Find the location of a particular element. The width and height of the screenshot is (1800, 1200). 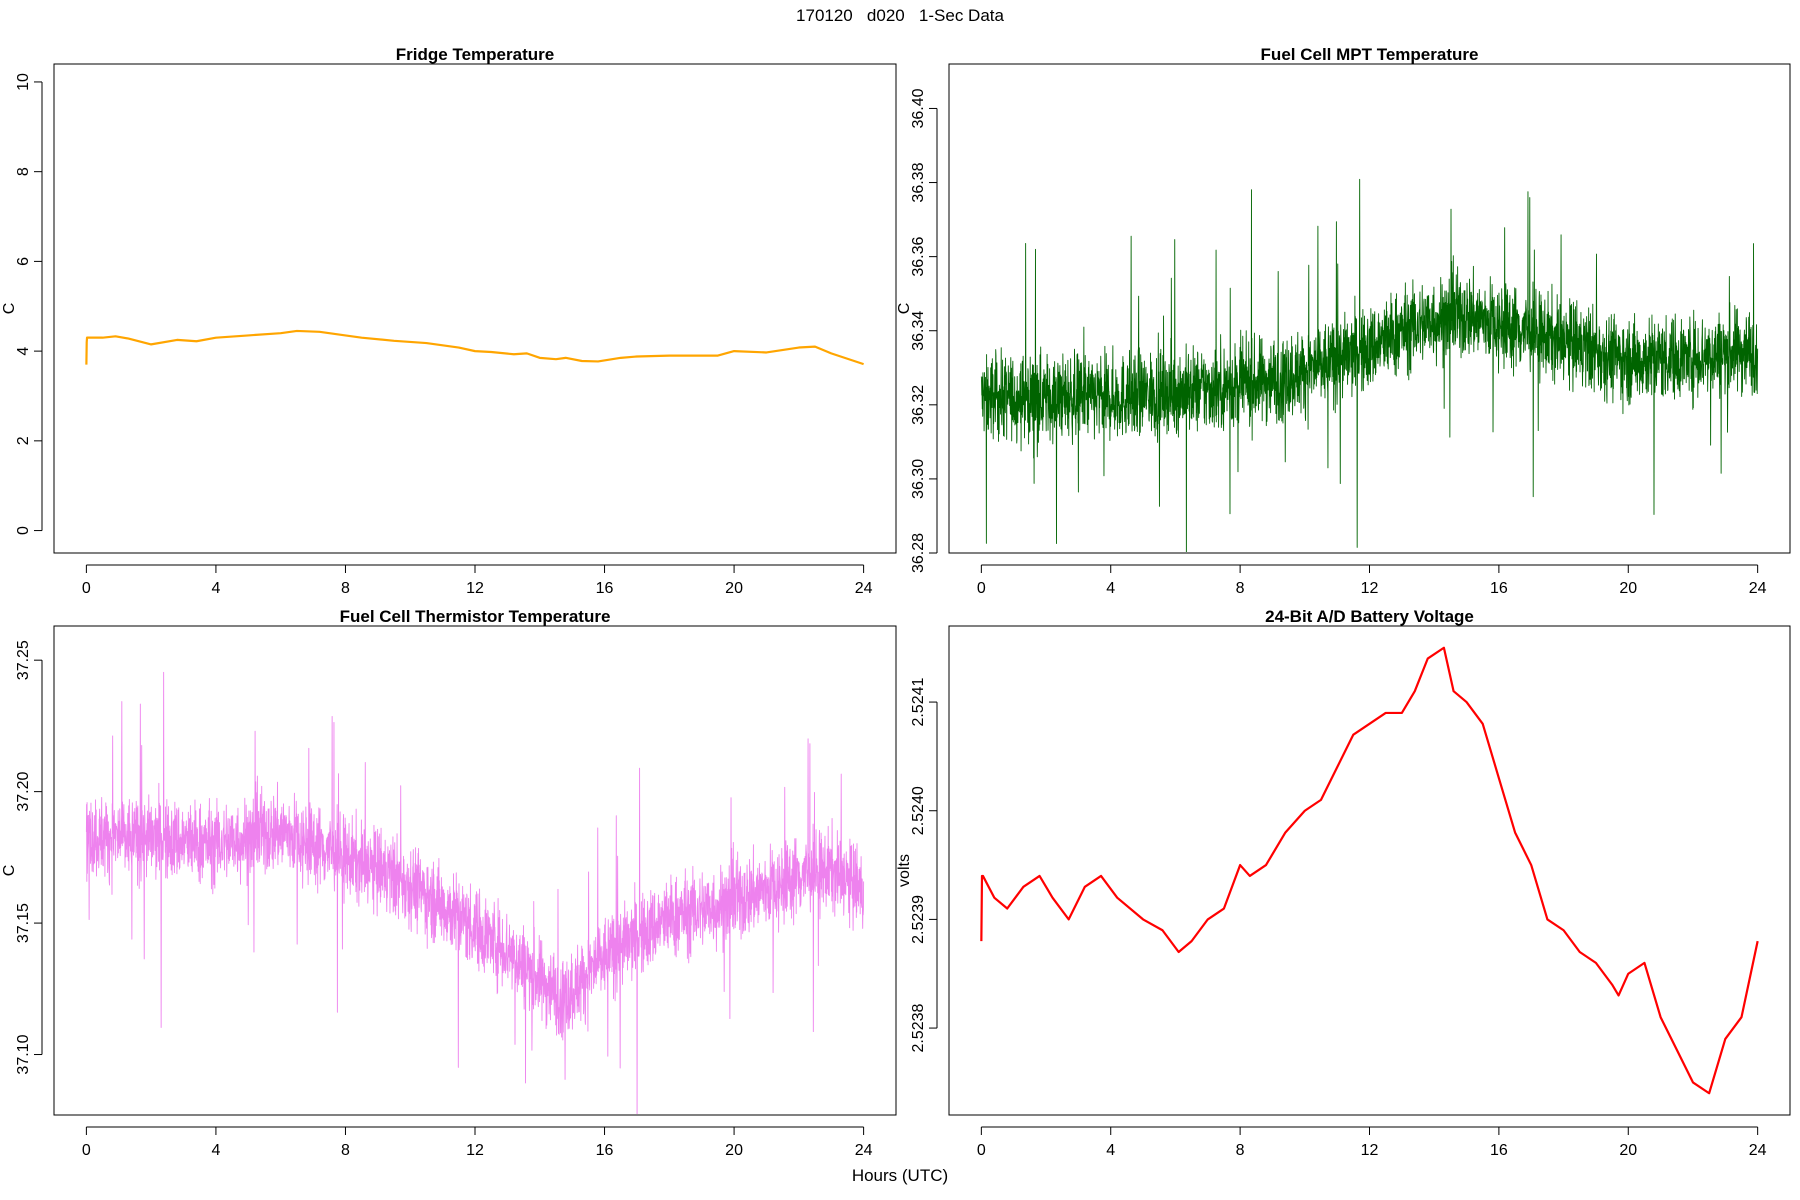

chart-title: 24-Bit A/D Battery Voltage is located at coordinates (1369, 616).